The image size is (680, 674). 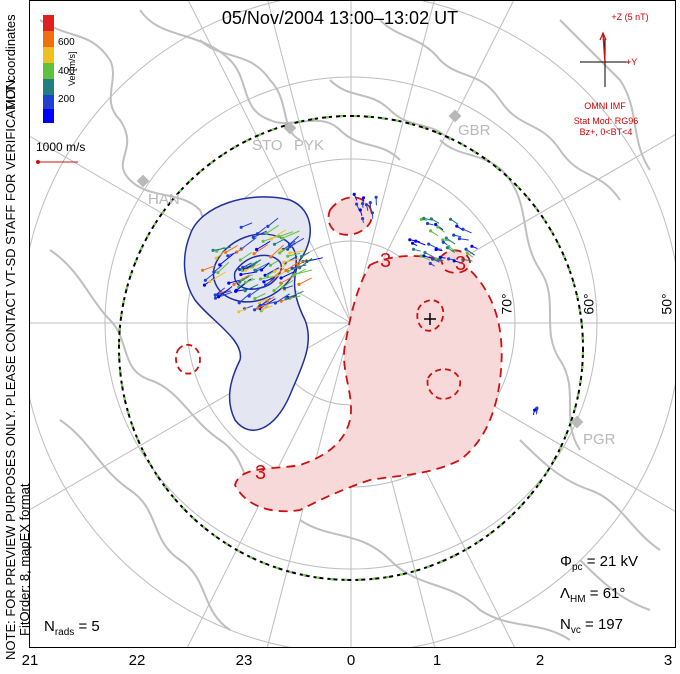 I want to click on latitude-label-50: 50°, so click(x=666, y=304).